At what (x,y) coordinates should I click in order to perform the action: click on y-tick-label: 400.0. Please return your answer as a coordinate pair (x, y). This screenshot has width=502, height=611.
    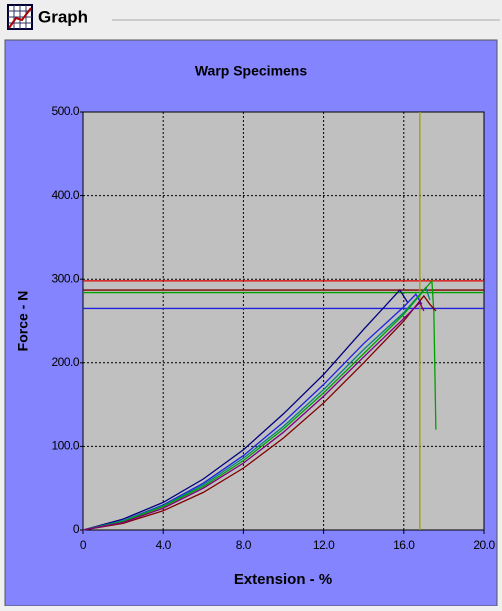
    Looking at the image, I should click on (65, 195).